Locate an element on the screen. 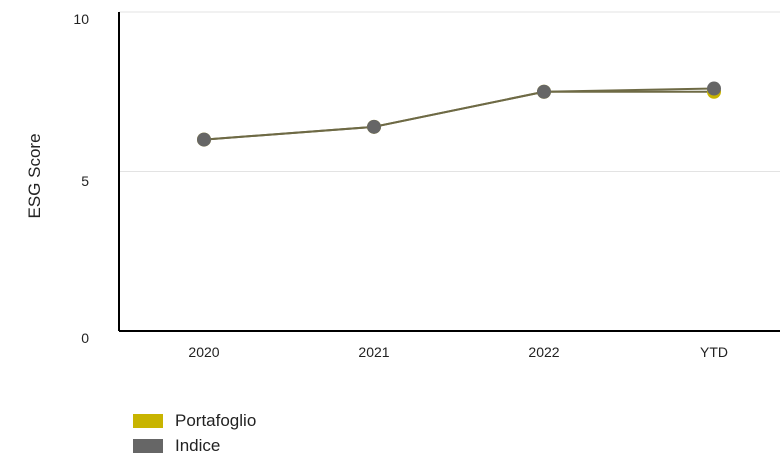 This screenshot has height=461, width=780. legend-swatch-indice is located at coordinates (148, 445).